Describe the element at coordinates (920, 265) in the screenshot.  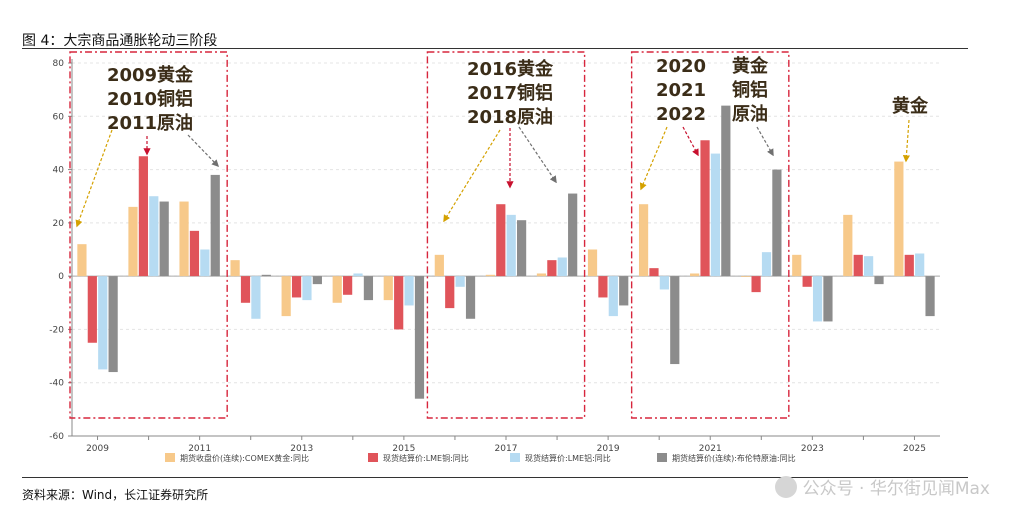
I see `bar-3-2025` at that location.